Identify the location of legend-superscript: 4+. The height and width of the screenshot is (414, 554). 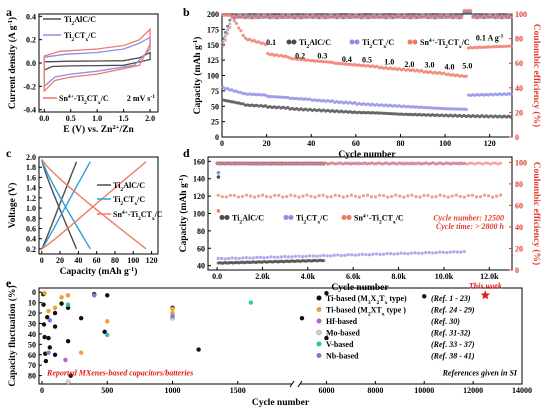
(366, 216).